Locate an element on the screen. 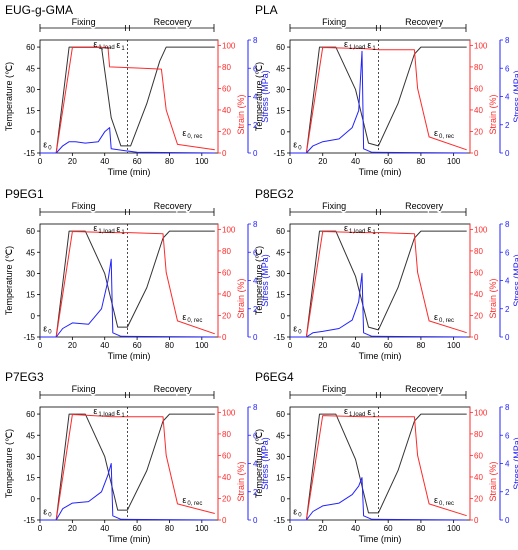 This screenshot has width=518, height=550. x-tick-label: 80 is located at coordinates (420, 345).